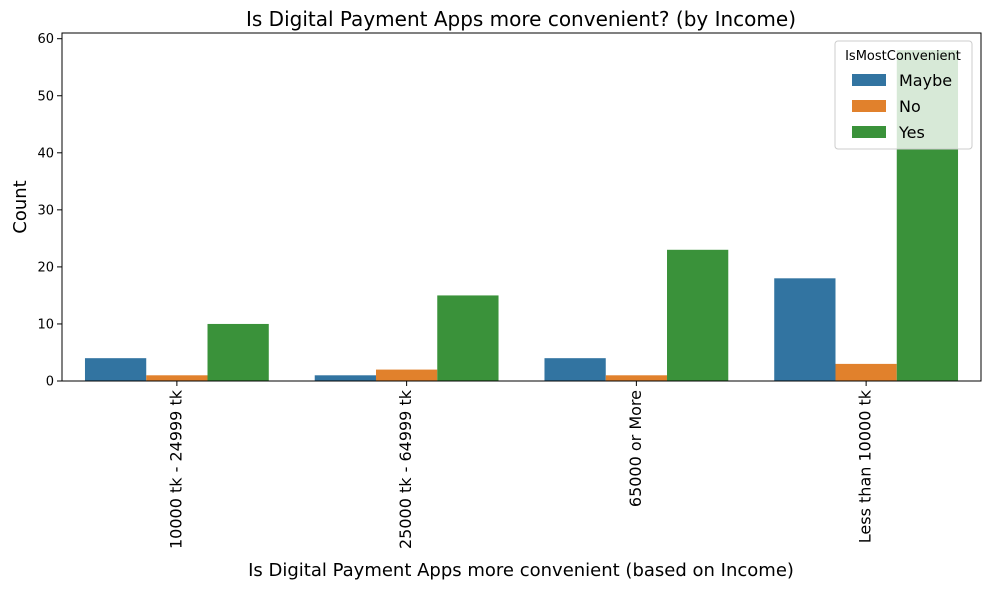  What do you see at coordinates (45, 210) in the screenshot?
I see `y-tick-label: 30` at bounding box center [45, 210].